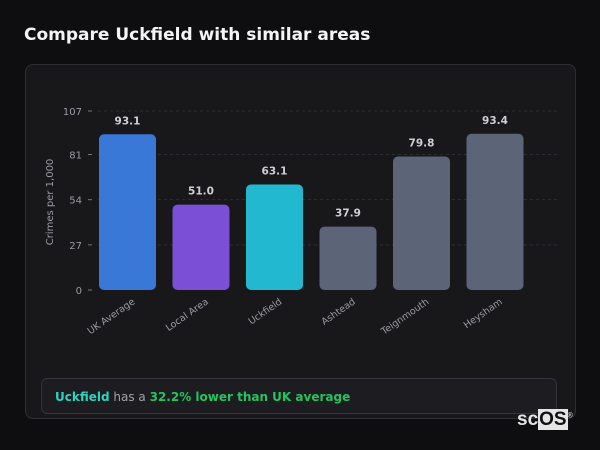  What do you see at coordinates (405, 316) in the screenshot?
I see `x-tick-label: Teignmouth` at bounding box center [405, 316].